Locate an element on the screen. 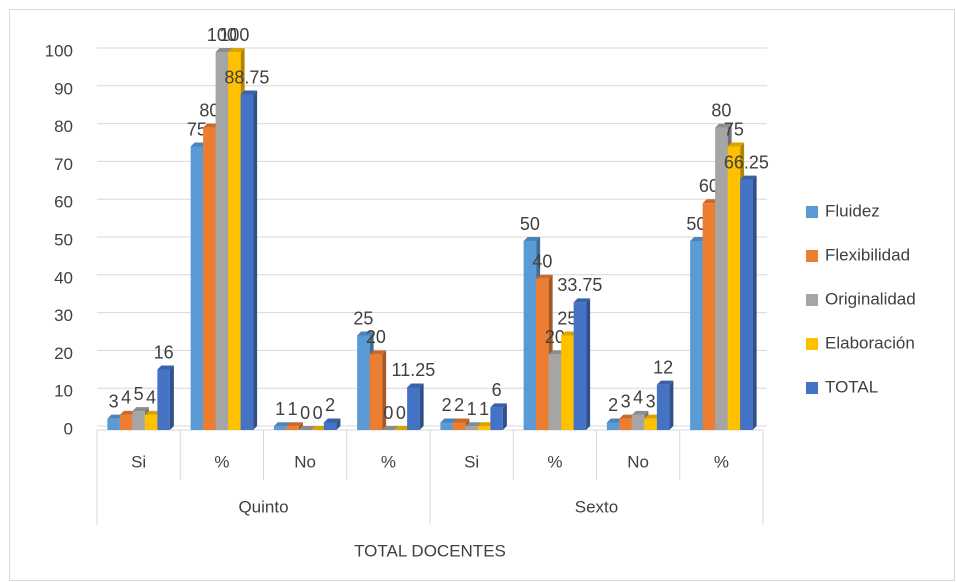 This screenshot has width=956, height=582. data-label: 80 is located at coordinates (721, 110).